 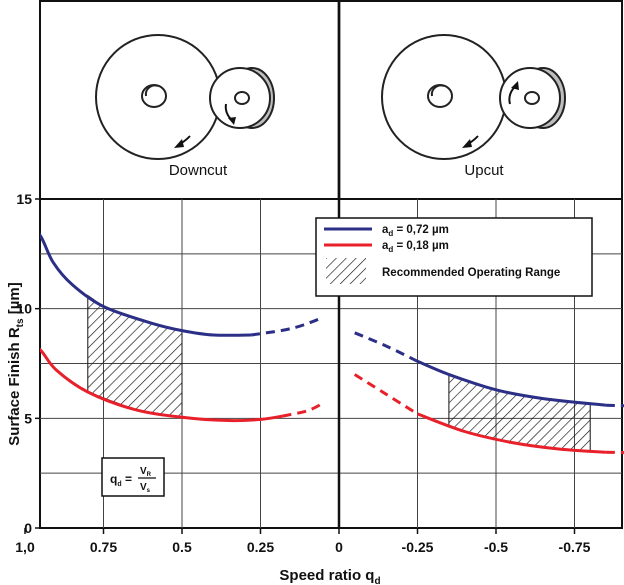 I want to click on upcut-wheels-icon, so click(x=473, y=97).